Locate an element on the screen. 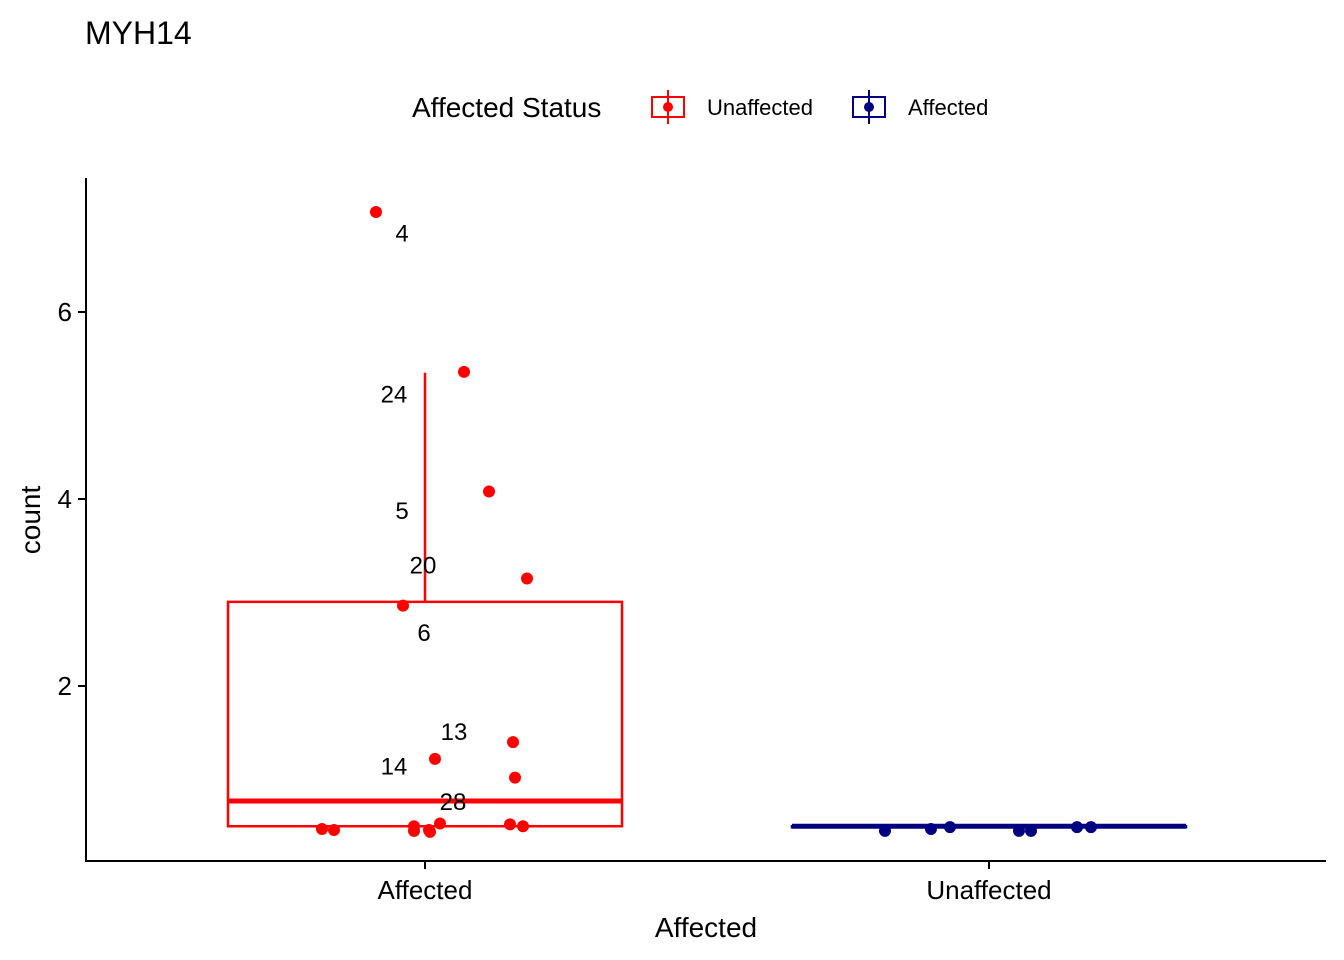  point-label: 4 is located at coordinates (401, 234).